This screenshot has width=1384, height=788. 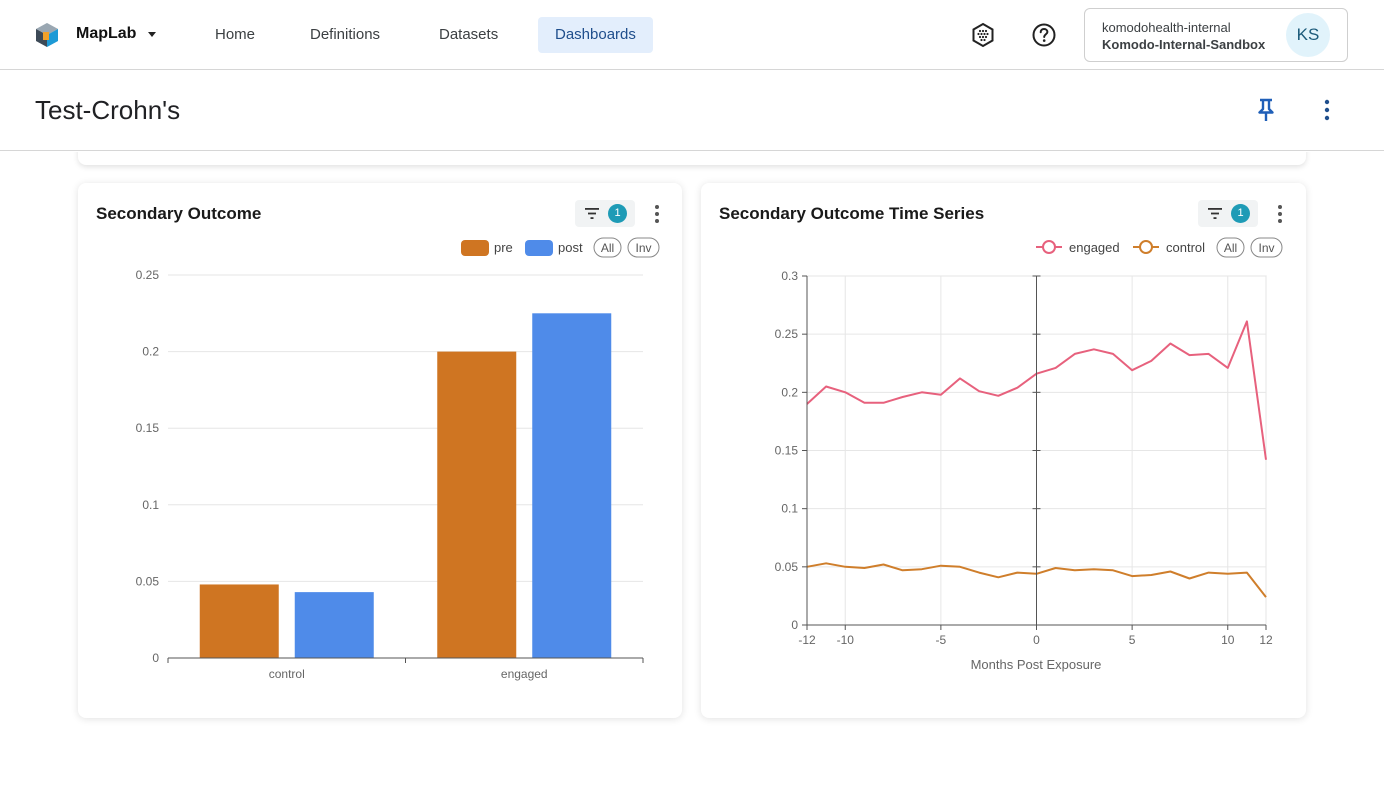 What do you see at coordinates (1049, 247) in the screenshot?
I see `legend-marker-engaged` at bounding box center [1049, 247].